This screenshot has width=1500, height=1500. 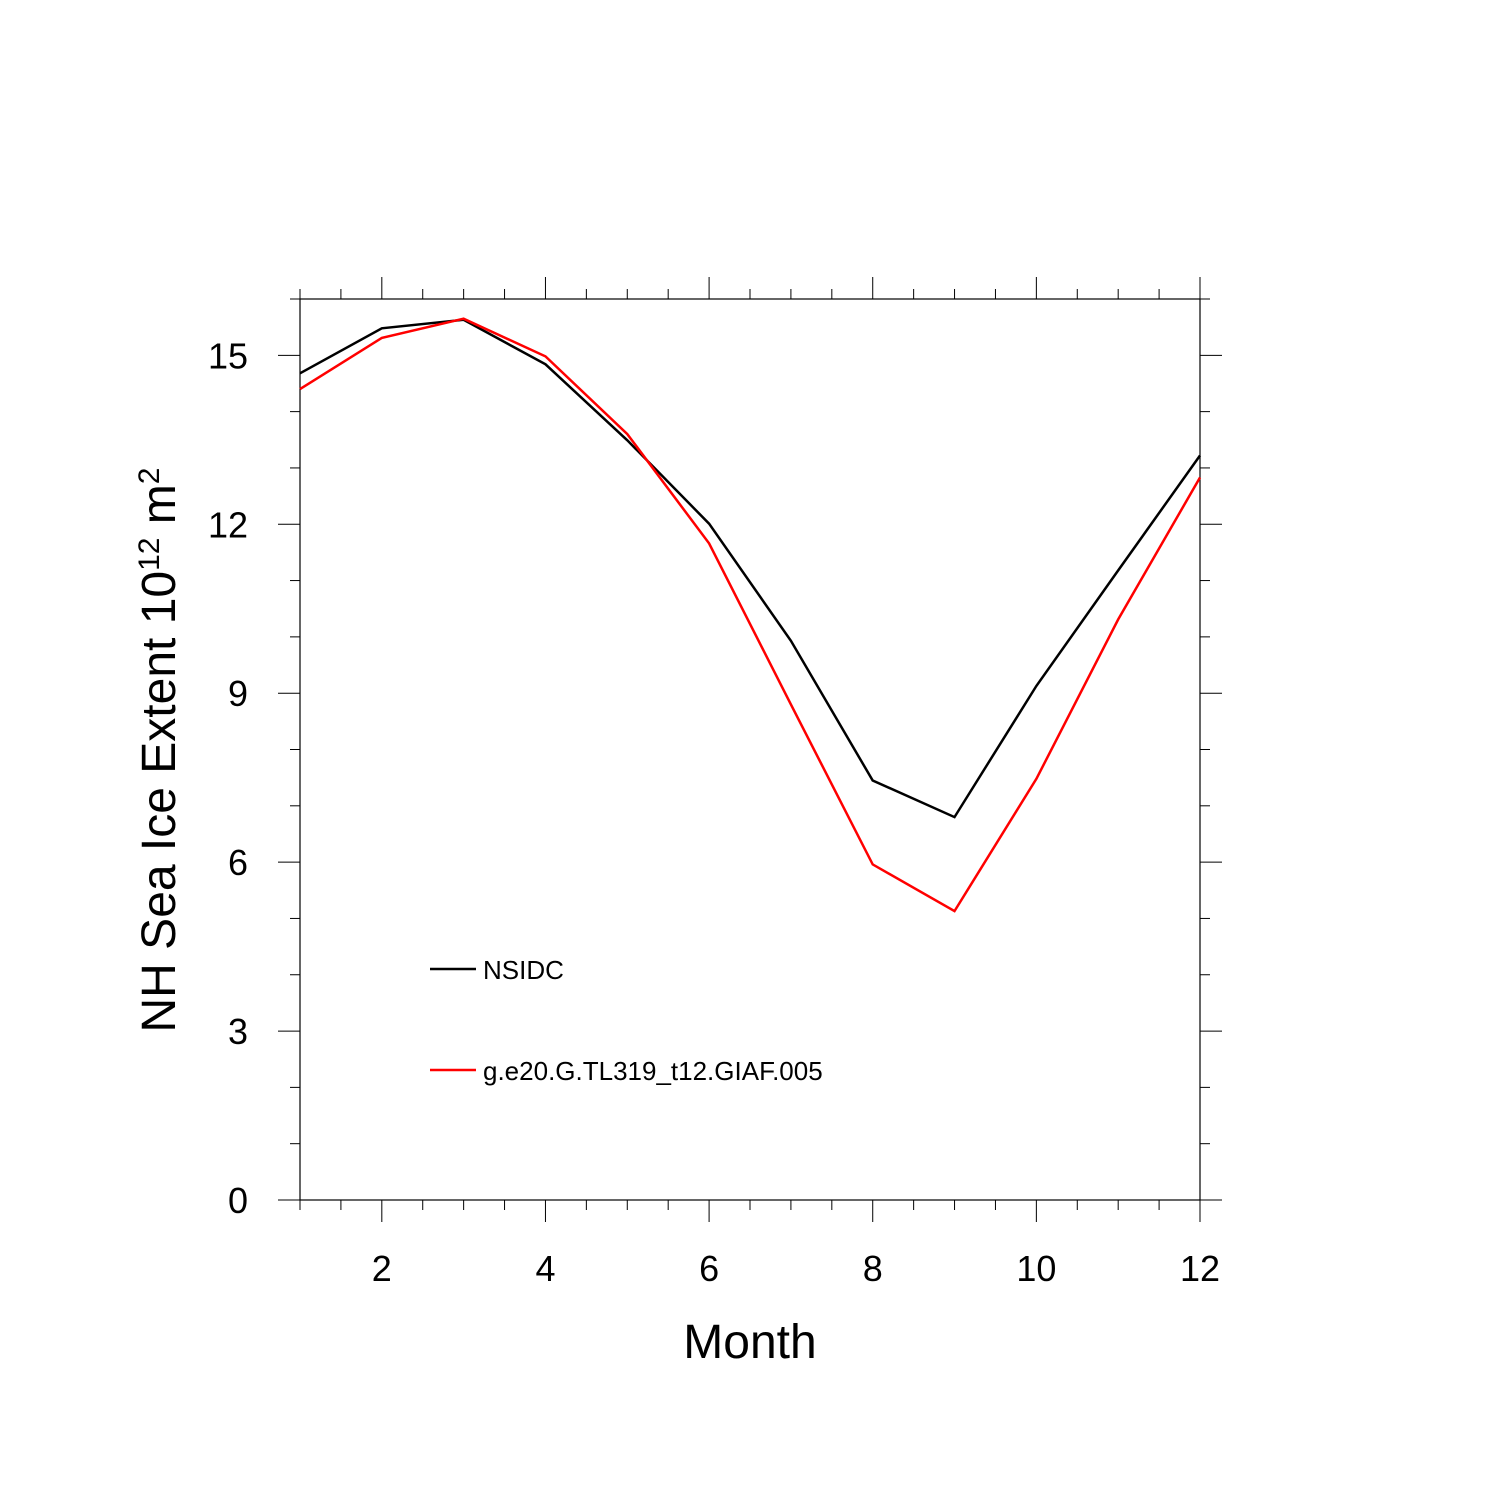 What do you see at coordinates (228, 355) in the screenshot?
I see `y-tick-label: 15` at bounding box center [228, 355].